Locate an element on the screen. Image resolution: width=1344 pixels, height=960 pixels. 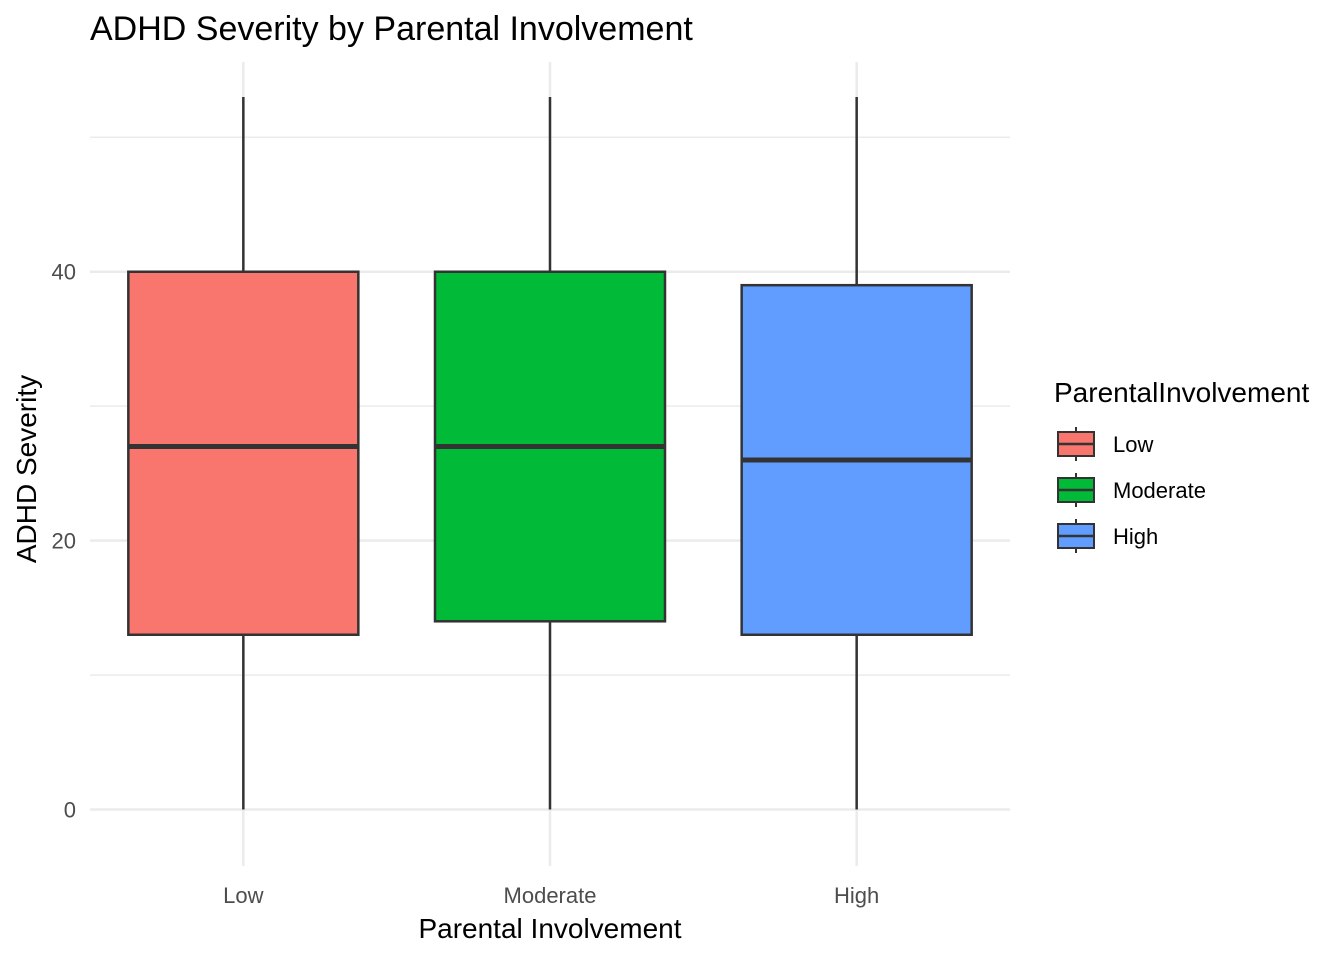
x-axis-ticks: Low Moderate High is located at coordinates (551, 895).